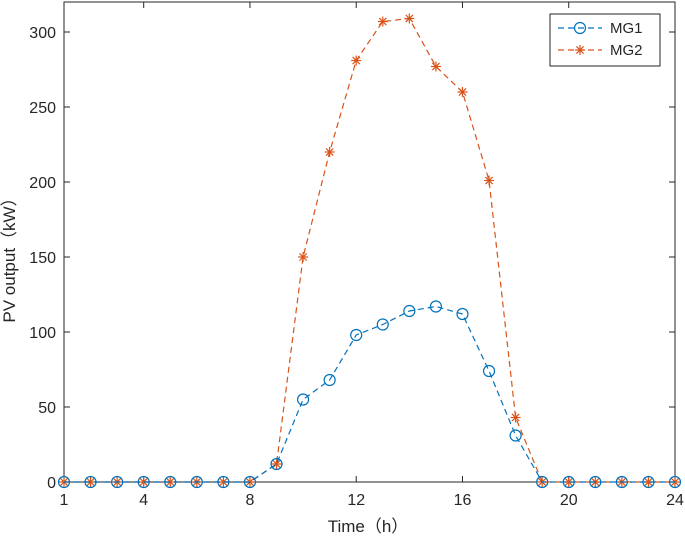 The width and height of the screenshot is (685, 537). Describe the element at coordinates (42, 108) in the screenshot. I see `y-tick-label: 250` at that location.